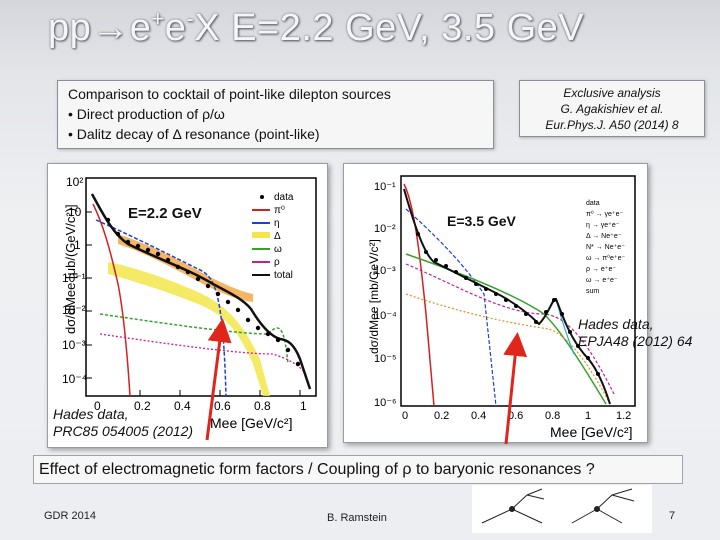 The width and height of the screenshot is (720, 540). Describe the element at coordinates (481, 221) in the screenshot. I see `right-energy-label: E=3.5 GeV` at that location.